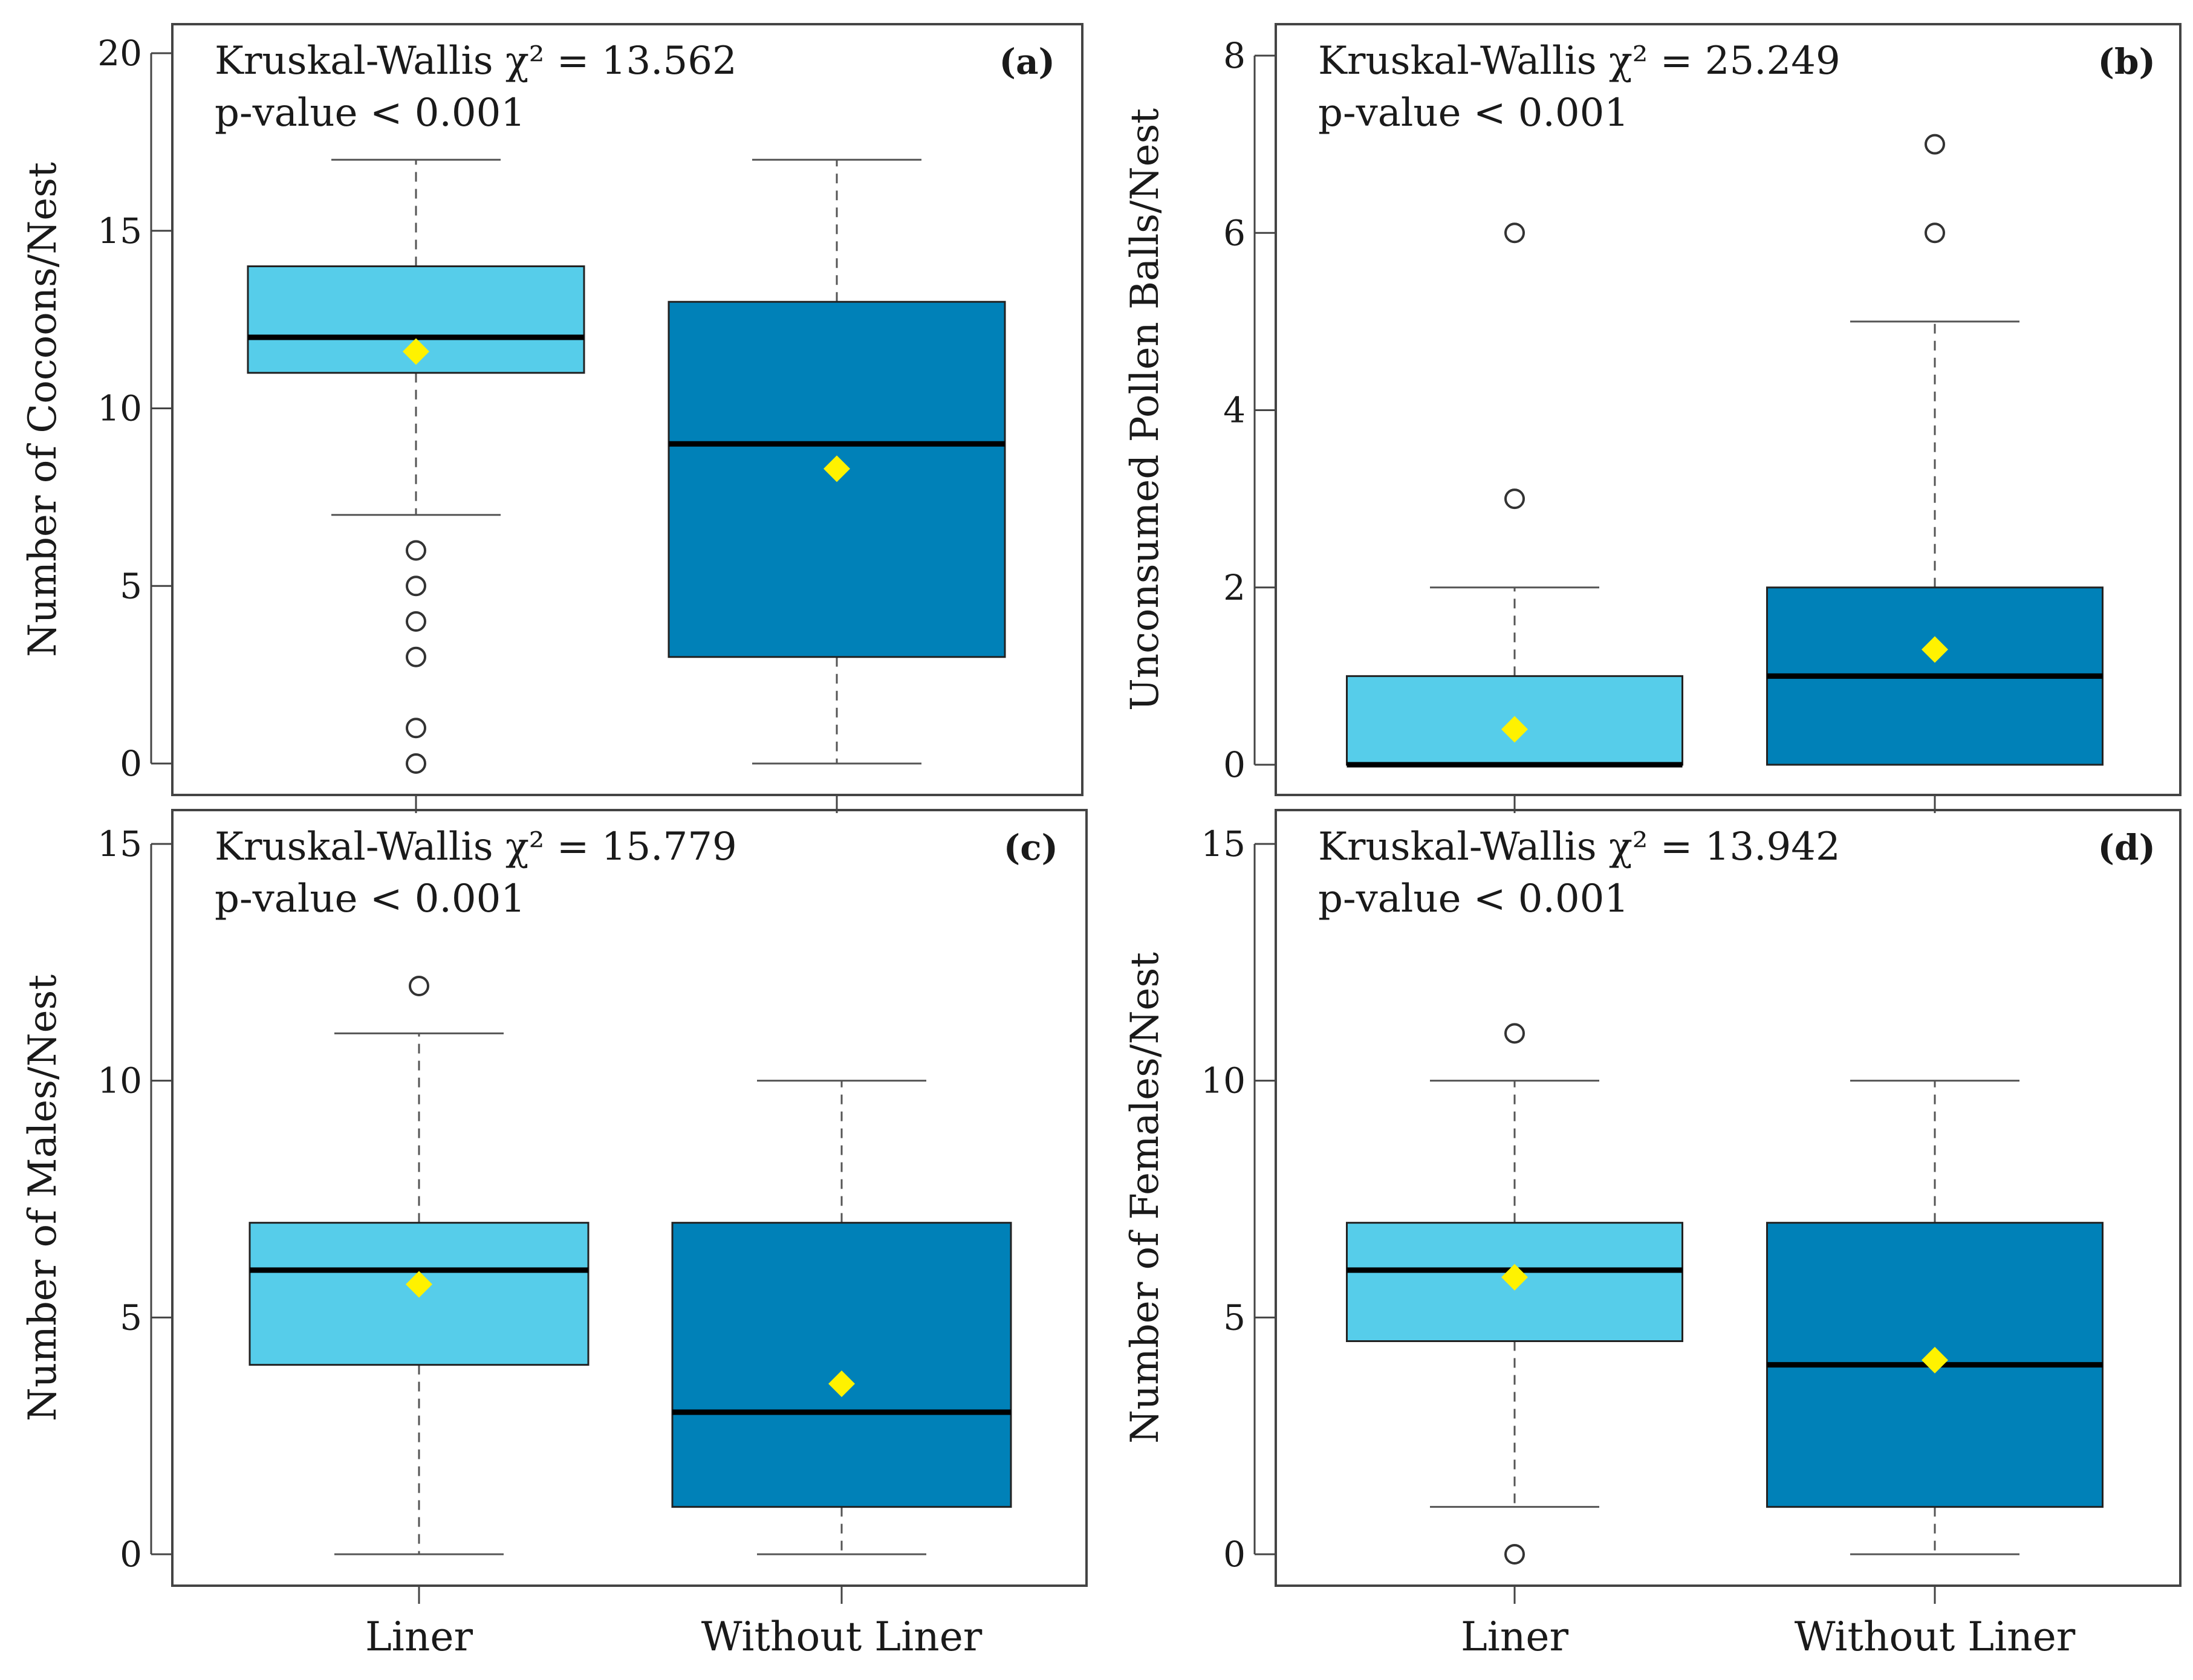  Describe the element at coordinates (1031, 848) in the screenshot. I see `panel-label: (c)` at that location.